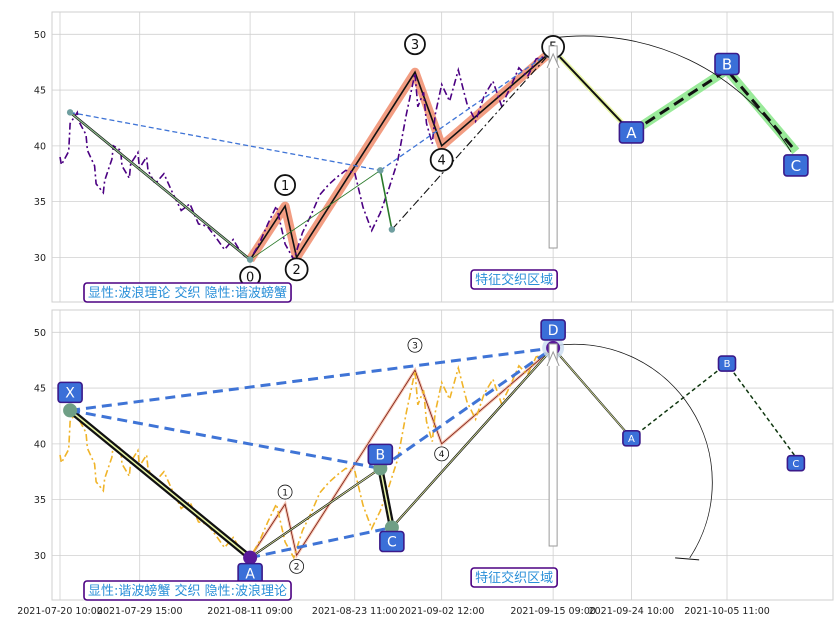 The image size is (839, 623). What do you see at coordinates (727, 611) in the screenshot?
I see `x-tick-label: 2021-10-05 11:00` at bounding box center [727, 611].